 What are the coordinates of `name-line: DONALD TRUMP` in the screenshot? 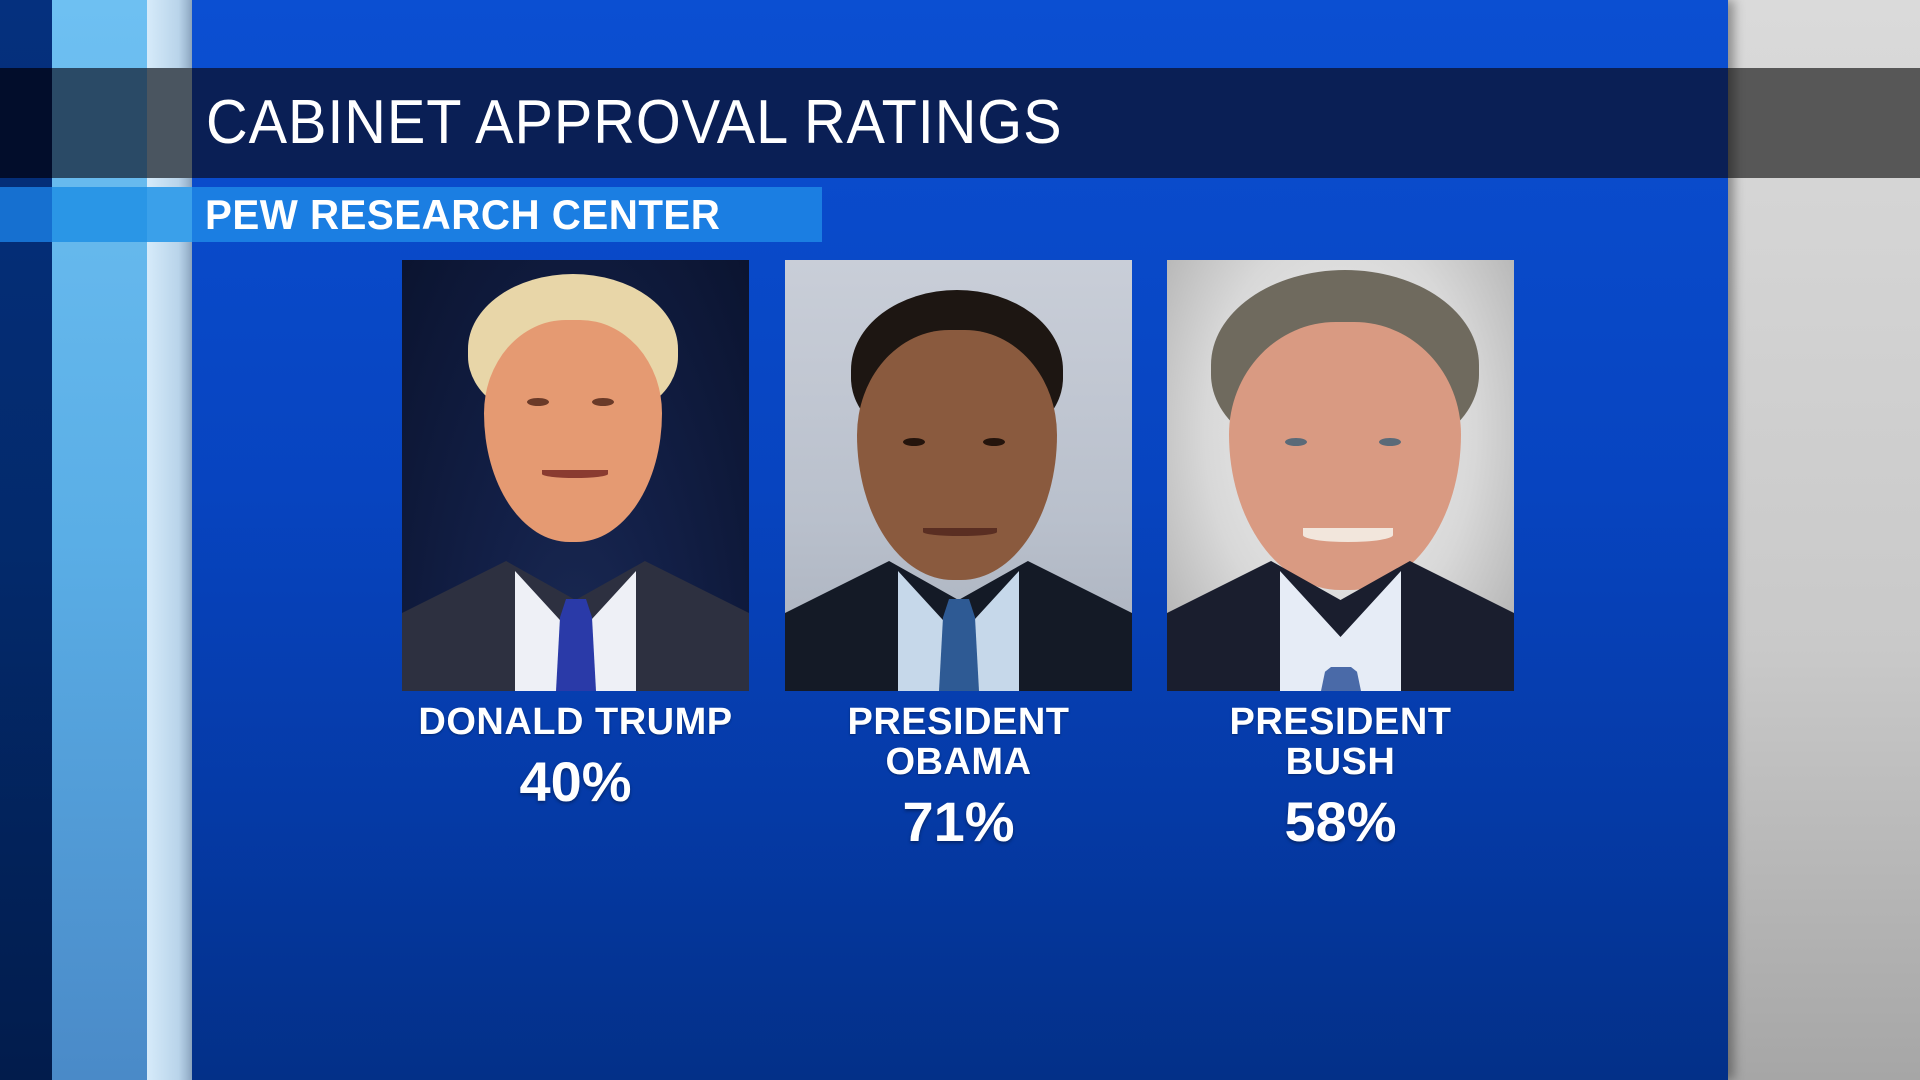 It's located at (575, 722).